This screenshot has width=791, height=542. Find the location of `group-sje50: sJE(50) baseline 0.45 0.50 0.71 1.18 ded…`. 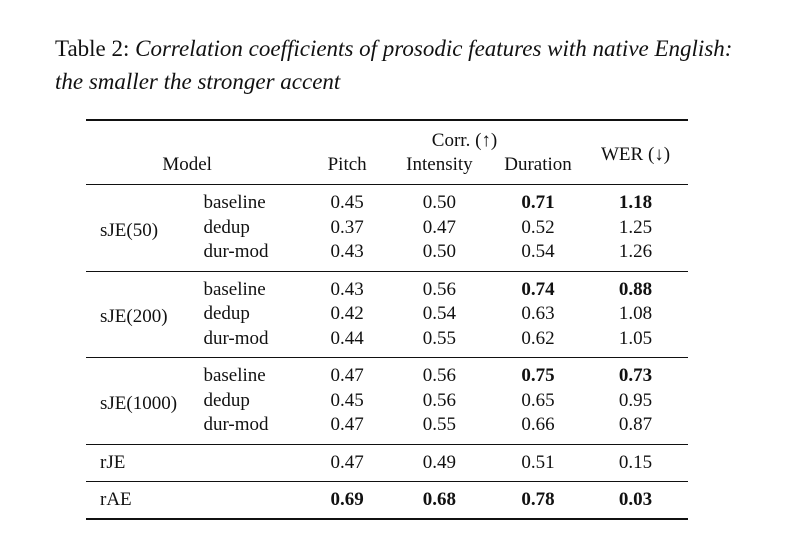

group-sje50: sJE(50) baseline 0.45 0.50 0.71 1.18 ded… is located at coordinates (387, 228).